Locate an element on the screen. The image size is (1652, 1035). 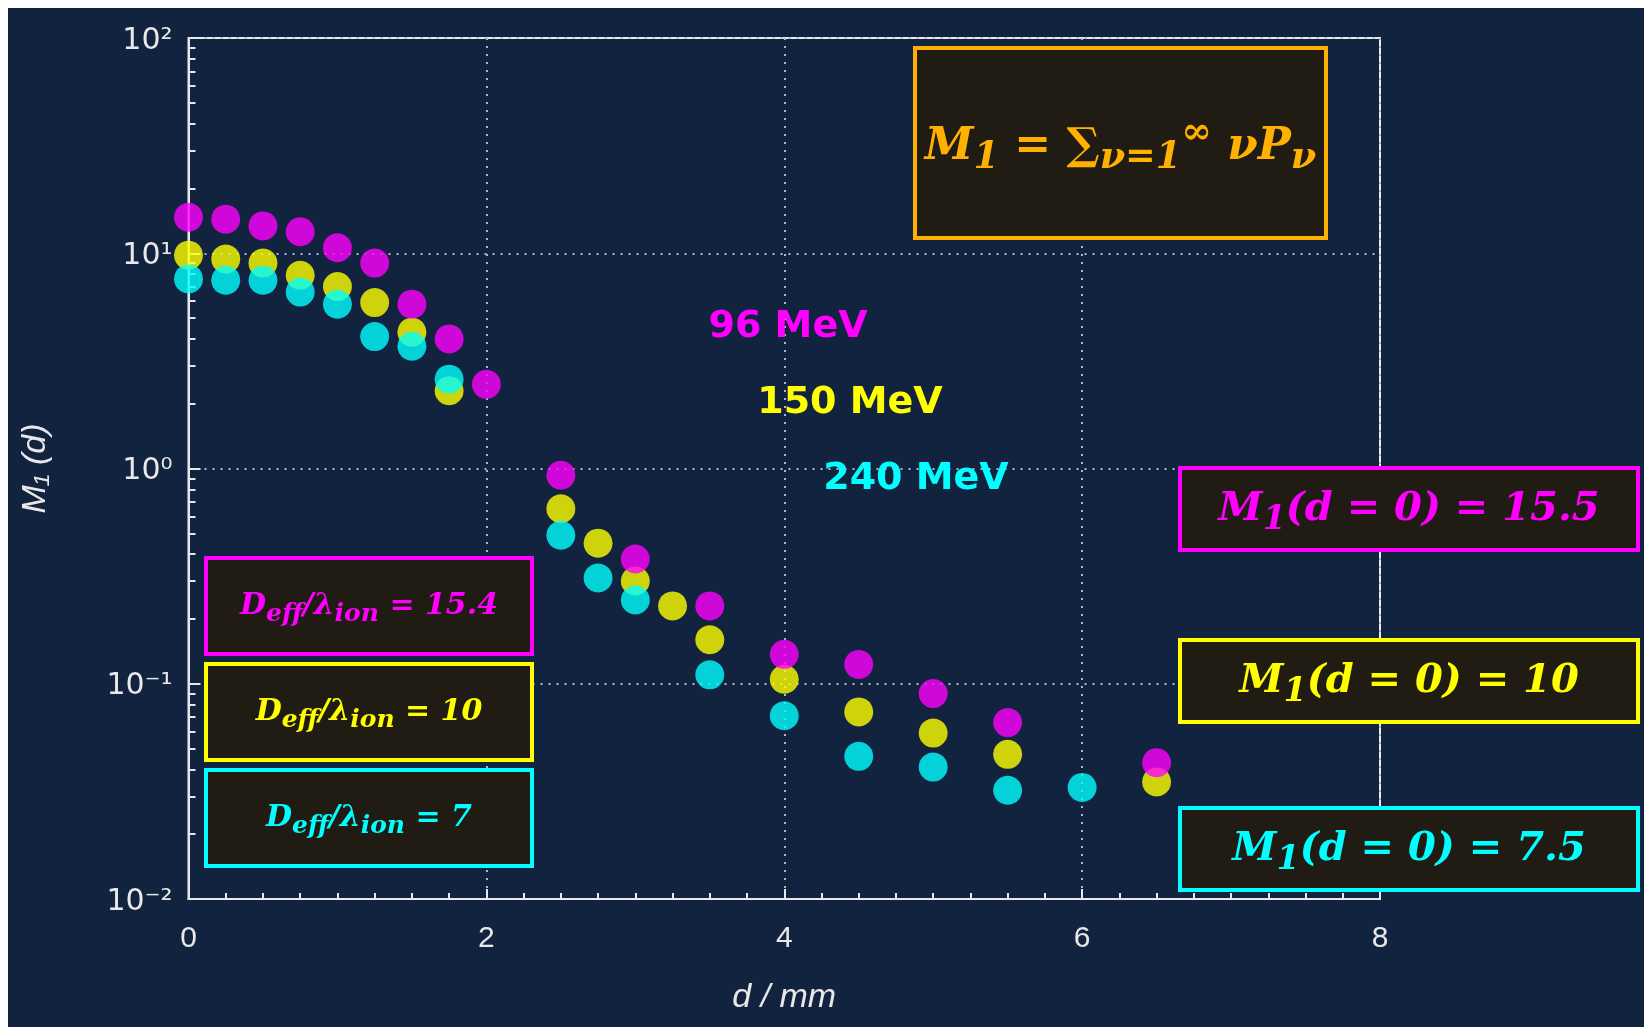
y-tick-label: 10⁻¹ is located at coordinates (139, 684).